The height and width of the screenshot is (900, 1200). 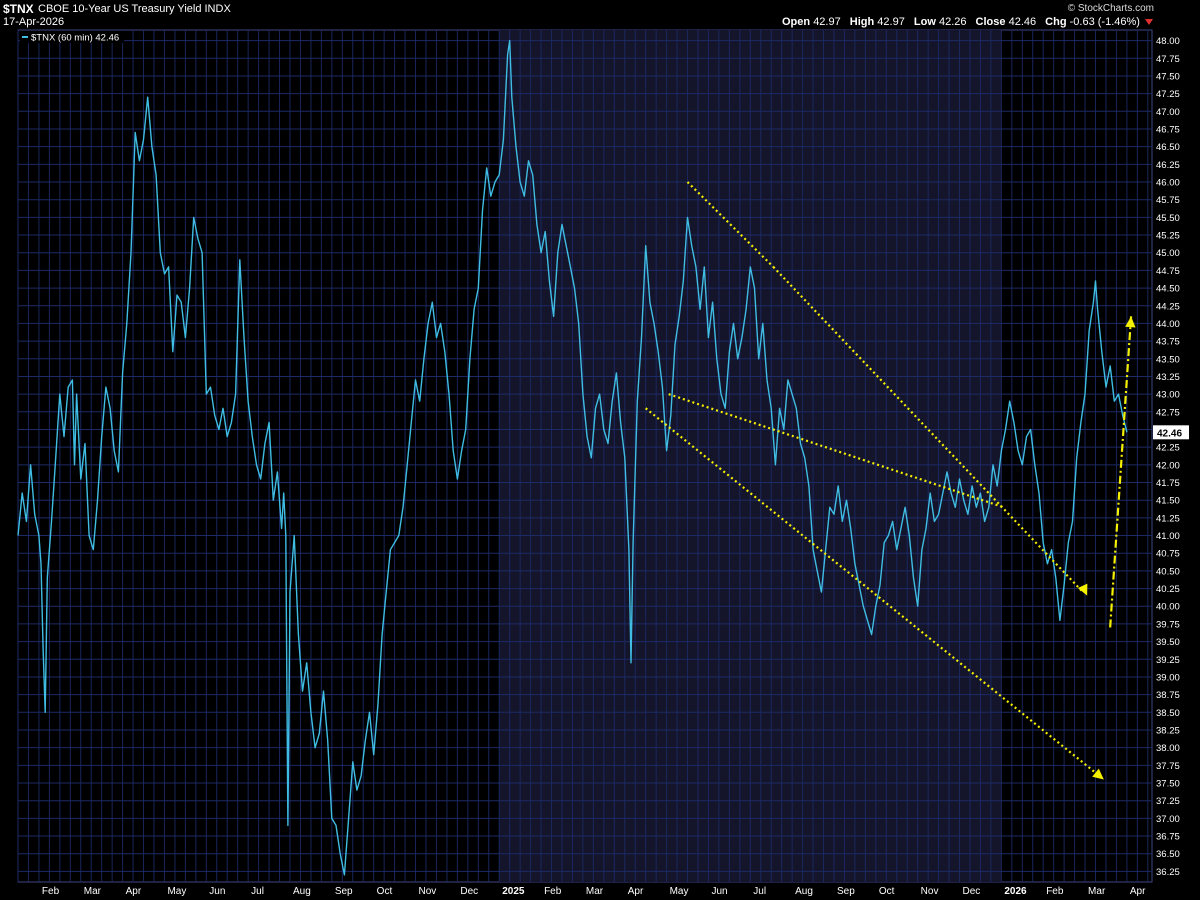 I want to click on y-tick-label: 47.00, so click(x=1168, y=112).